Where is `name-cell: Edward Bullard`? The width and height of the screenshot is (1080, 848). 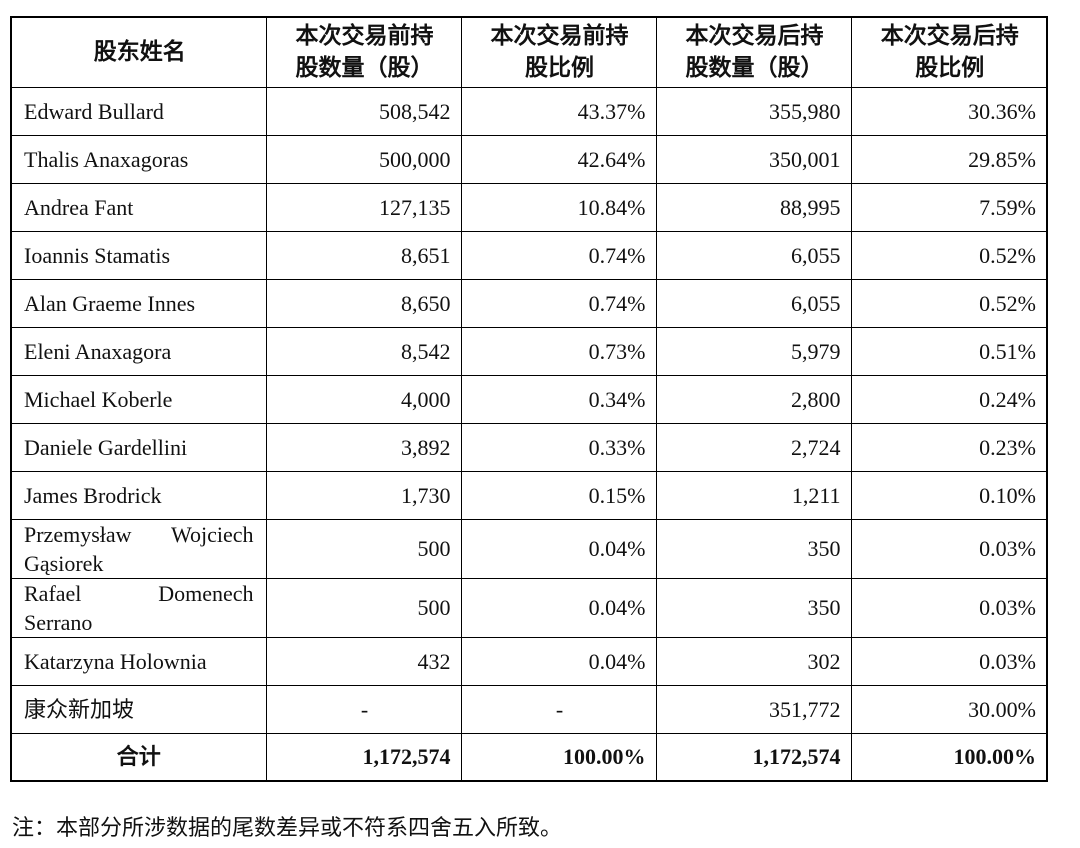
name-cell: Edward Bullard is located at coordinates (138, 111).